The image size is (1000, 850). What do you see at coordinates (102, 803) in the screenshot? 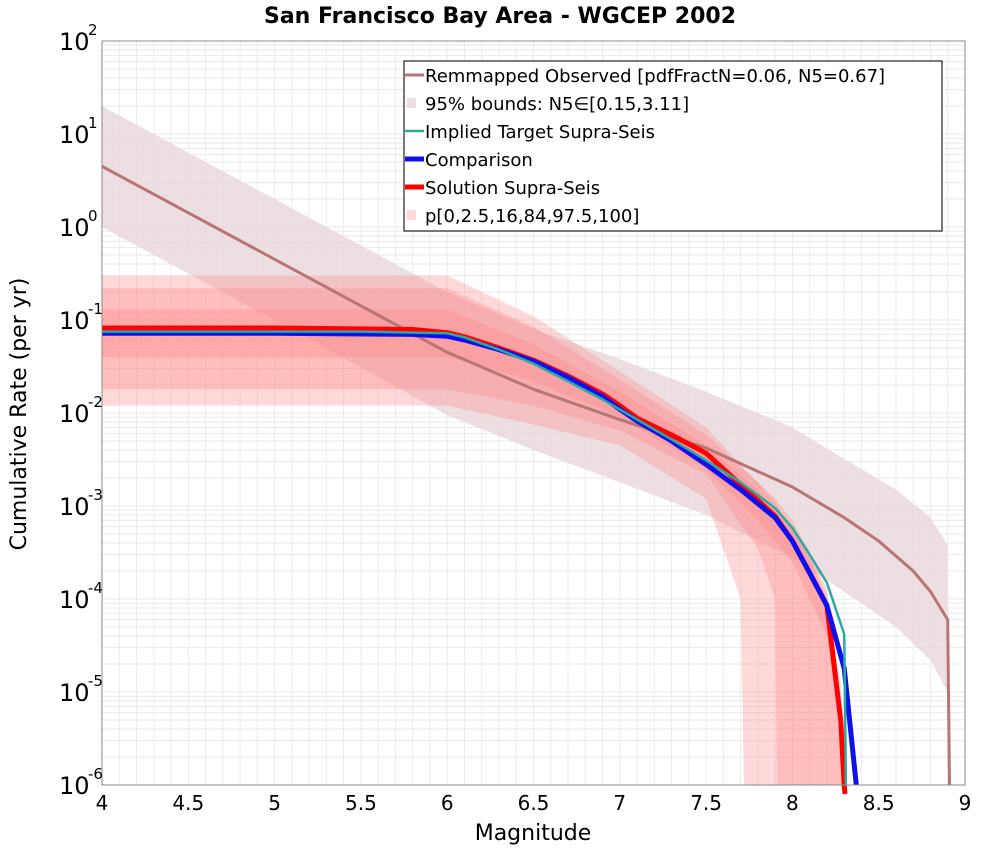
I see `x-tick-label: 4` at bounding box center [102, 803].